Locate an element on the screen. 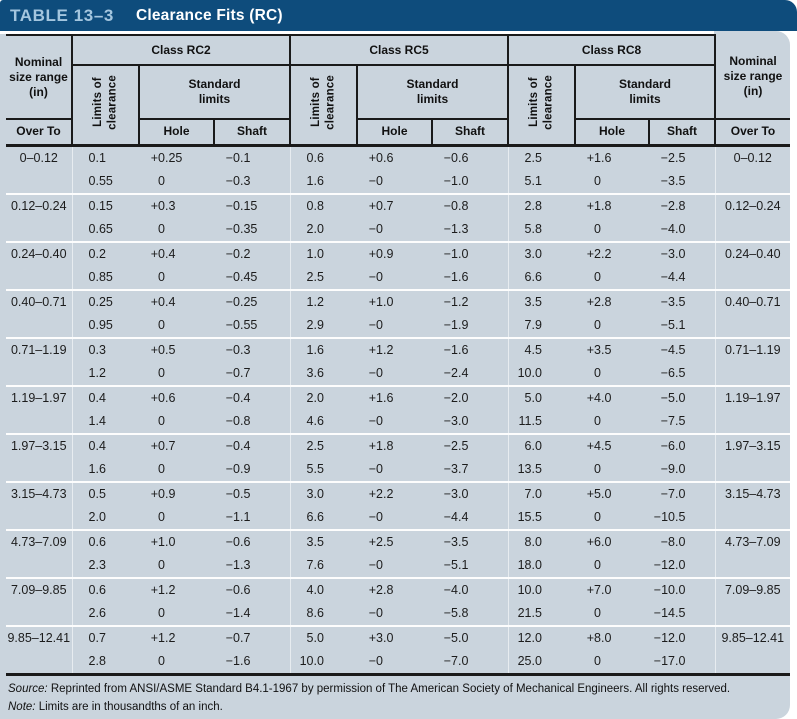 This screenshot has height=719, width=797. table-row: 1.6 0 −0.9 5.5 −0 −3.7 13.5 0 −9.0 is located at coordinates (398, 469).